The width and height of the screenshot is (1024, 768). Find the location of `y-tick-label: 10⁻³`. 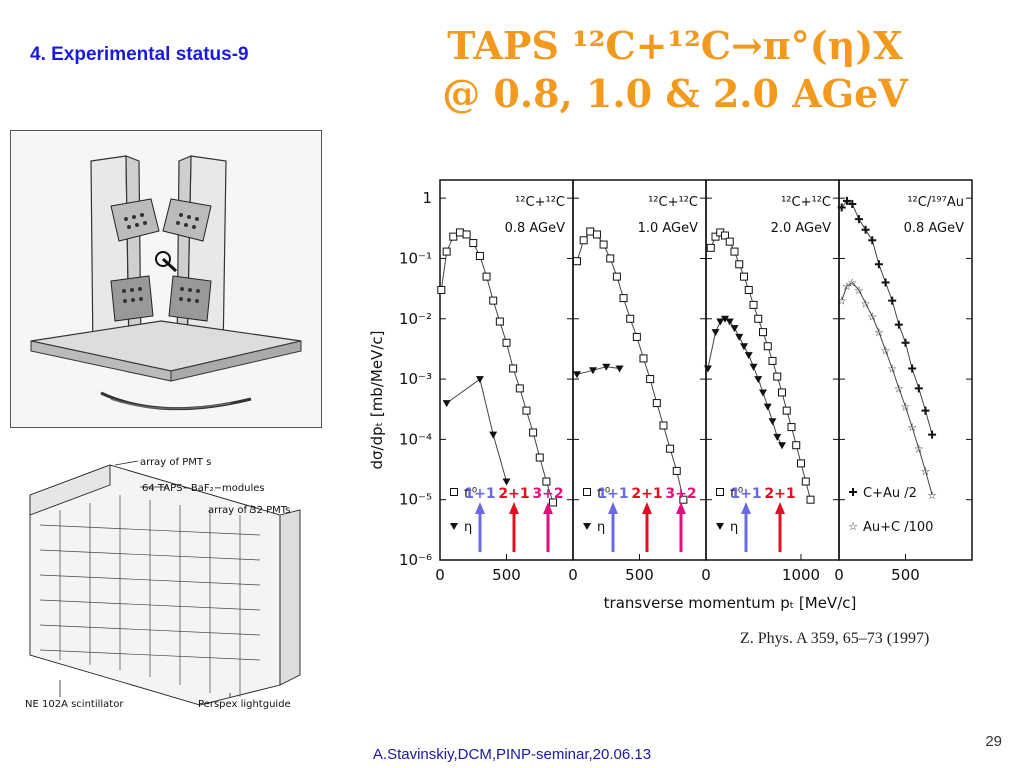

y-tick-label: 10⁻³ is located at coordinates (415, 379).